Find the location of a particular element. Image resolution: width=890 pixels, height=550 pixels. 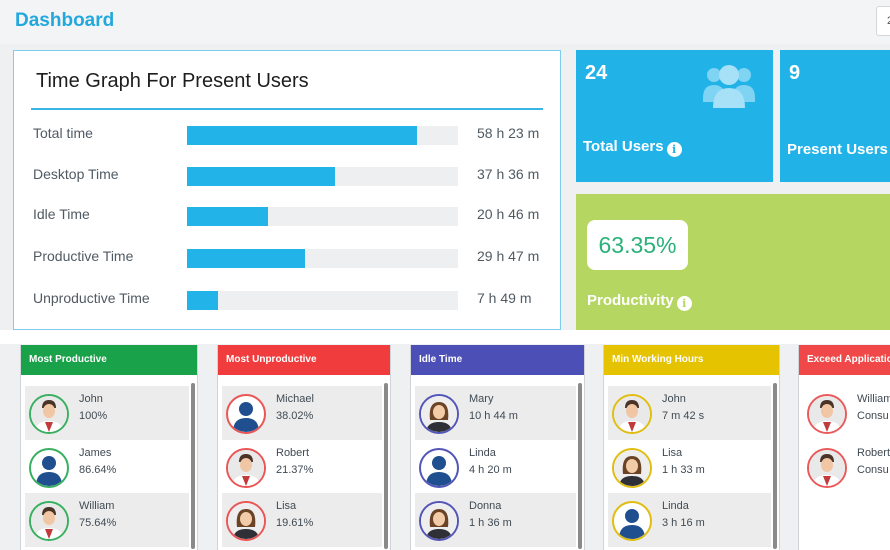

time-row-label: Idle Time is located at coordinates (61, 214).